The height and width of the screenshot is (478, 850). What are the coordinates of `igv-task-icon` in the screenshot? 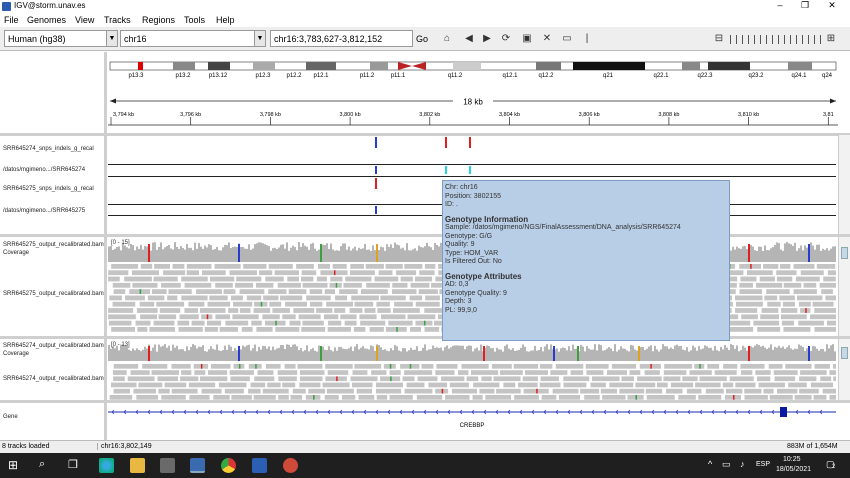 It's located at (197, 465).